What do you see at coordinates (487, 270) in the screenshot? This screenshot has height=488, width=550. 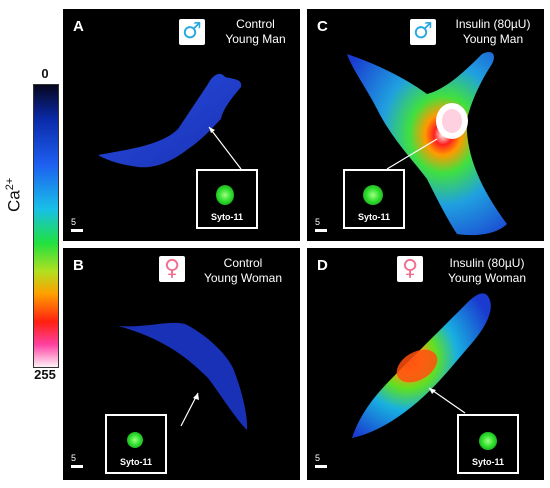 I see `panel-title: Insulin (80µU) Young Woman` at bounding box center [487, 270].